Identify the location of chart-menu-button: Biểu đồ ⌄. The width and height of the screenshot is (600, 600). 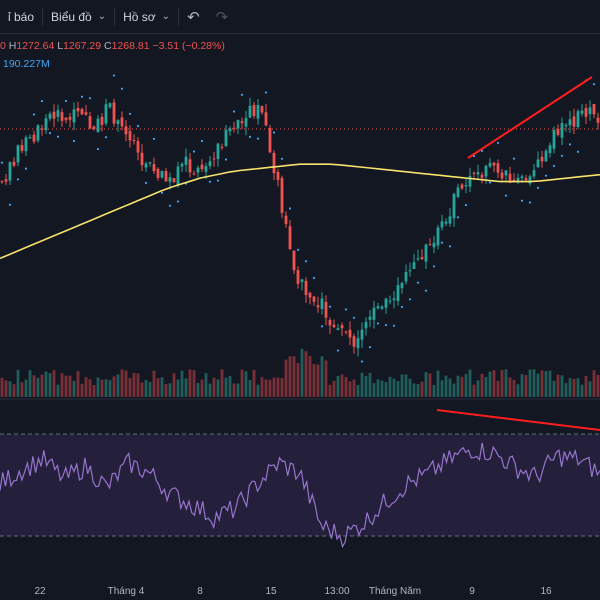
(78, 16).